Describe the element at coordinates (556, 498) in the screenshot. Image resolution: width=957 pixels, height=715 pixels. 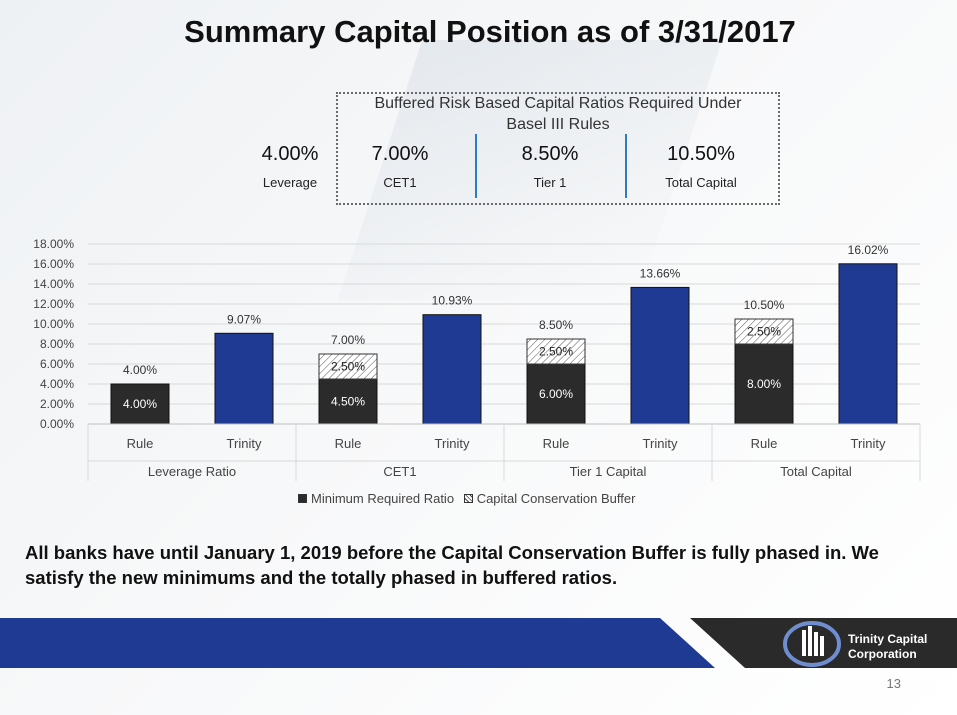
I see `legend-label-buffer: Capital Conservation Buffer` at that location.